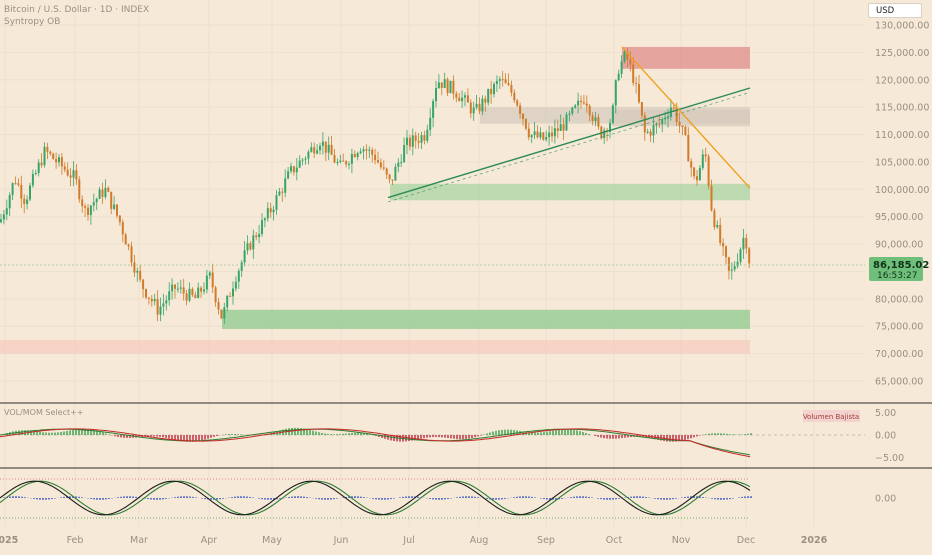 Image resolution: width=932 pixels, height=555 pixels. What do you see at coordinates (899, 217) in the screenshot?
I see `y-tick-label: 95,000.00` at bounding box center [899, 217].